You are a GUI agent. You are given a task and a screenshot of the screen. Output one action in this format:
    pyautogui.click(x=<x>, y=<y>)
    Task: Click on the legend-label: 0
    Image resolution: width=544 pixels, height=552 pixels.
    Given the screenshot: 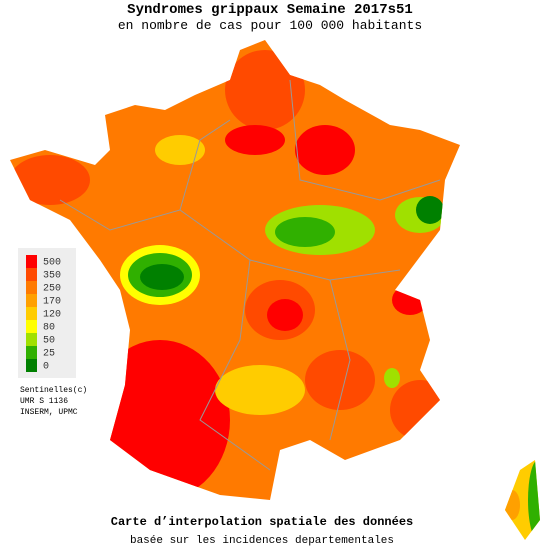 What is the action you would take?
    pyautogui.click(x=46, y=367)
    